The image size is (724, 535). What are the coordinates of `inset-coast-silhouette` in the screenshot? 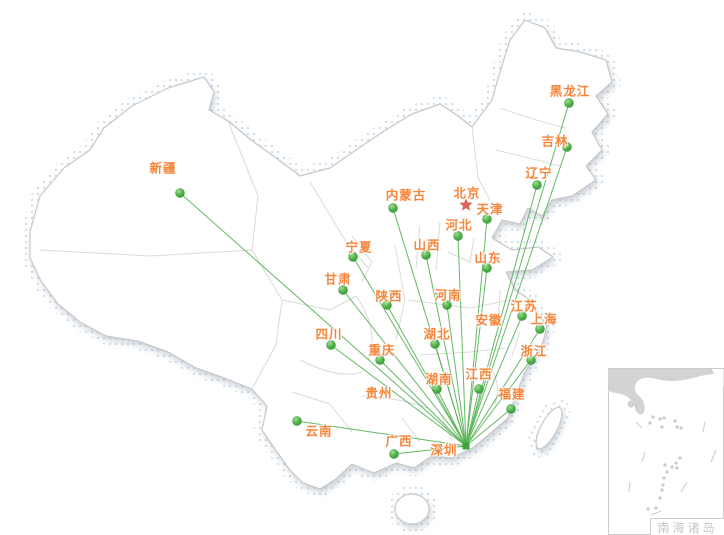 It's located at (666, 392).